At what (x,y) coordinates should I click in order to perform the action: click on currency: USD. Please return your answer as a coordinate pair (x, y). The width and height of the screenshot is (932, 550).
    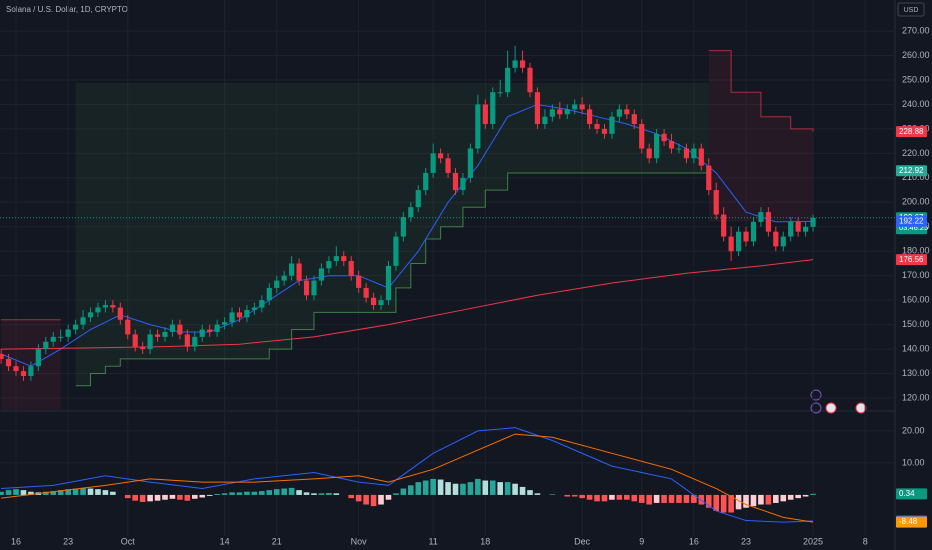
    Looking at the image, I should click on (911, 10).